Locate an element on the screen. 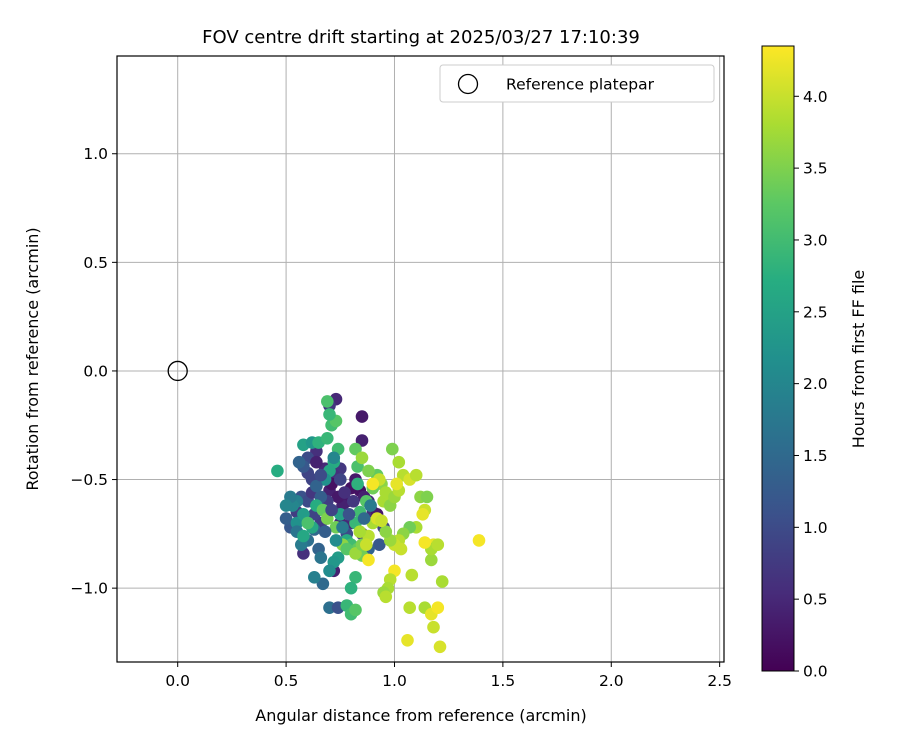  x-tick-label: 0.0 is located at coordinates (177, 681).